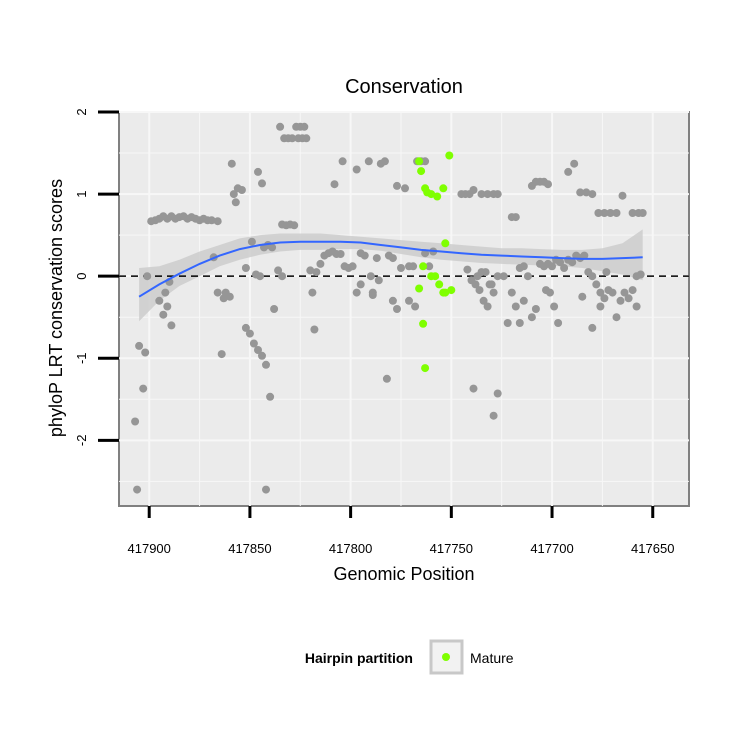 This screenshot has width=750, height=750. What do you see at coordinates (81, 111) in the screenshot?
I see `y-tick-label: 2` at bounding box center [81, 111].